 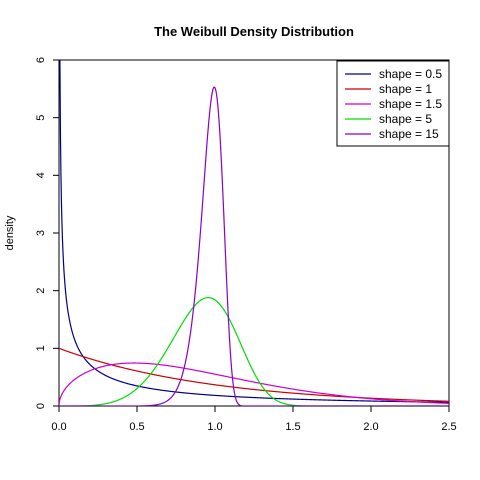 What do you see at coordinates (405, 89) in the screenshot?
I see `legend-label: shape = 1` at bounding box center [405, 89].